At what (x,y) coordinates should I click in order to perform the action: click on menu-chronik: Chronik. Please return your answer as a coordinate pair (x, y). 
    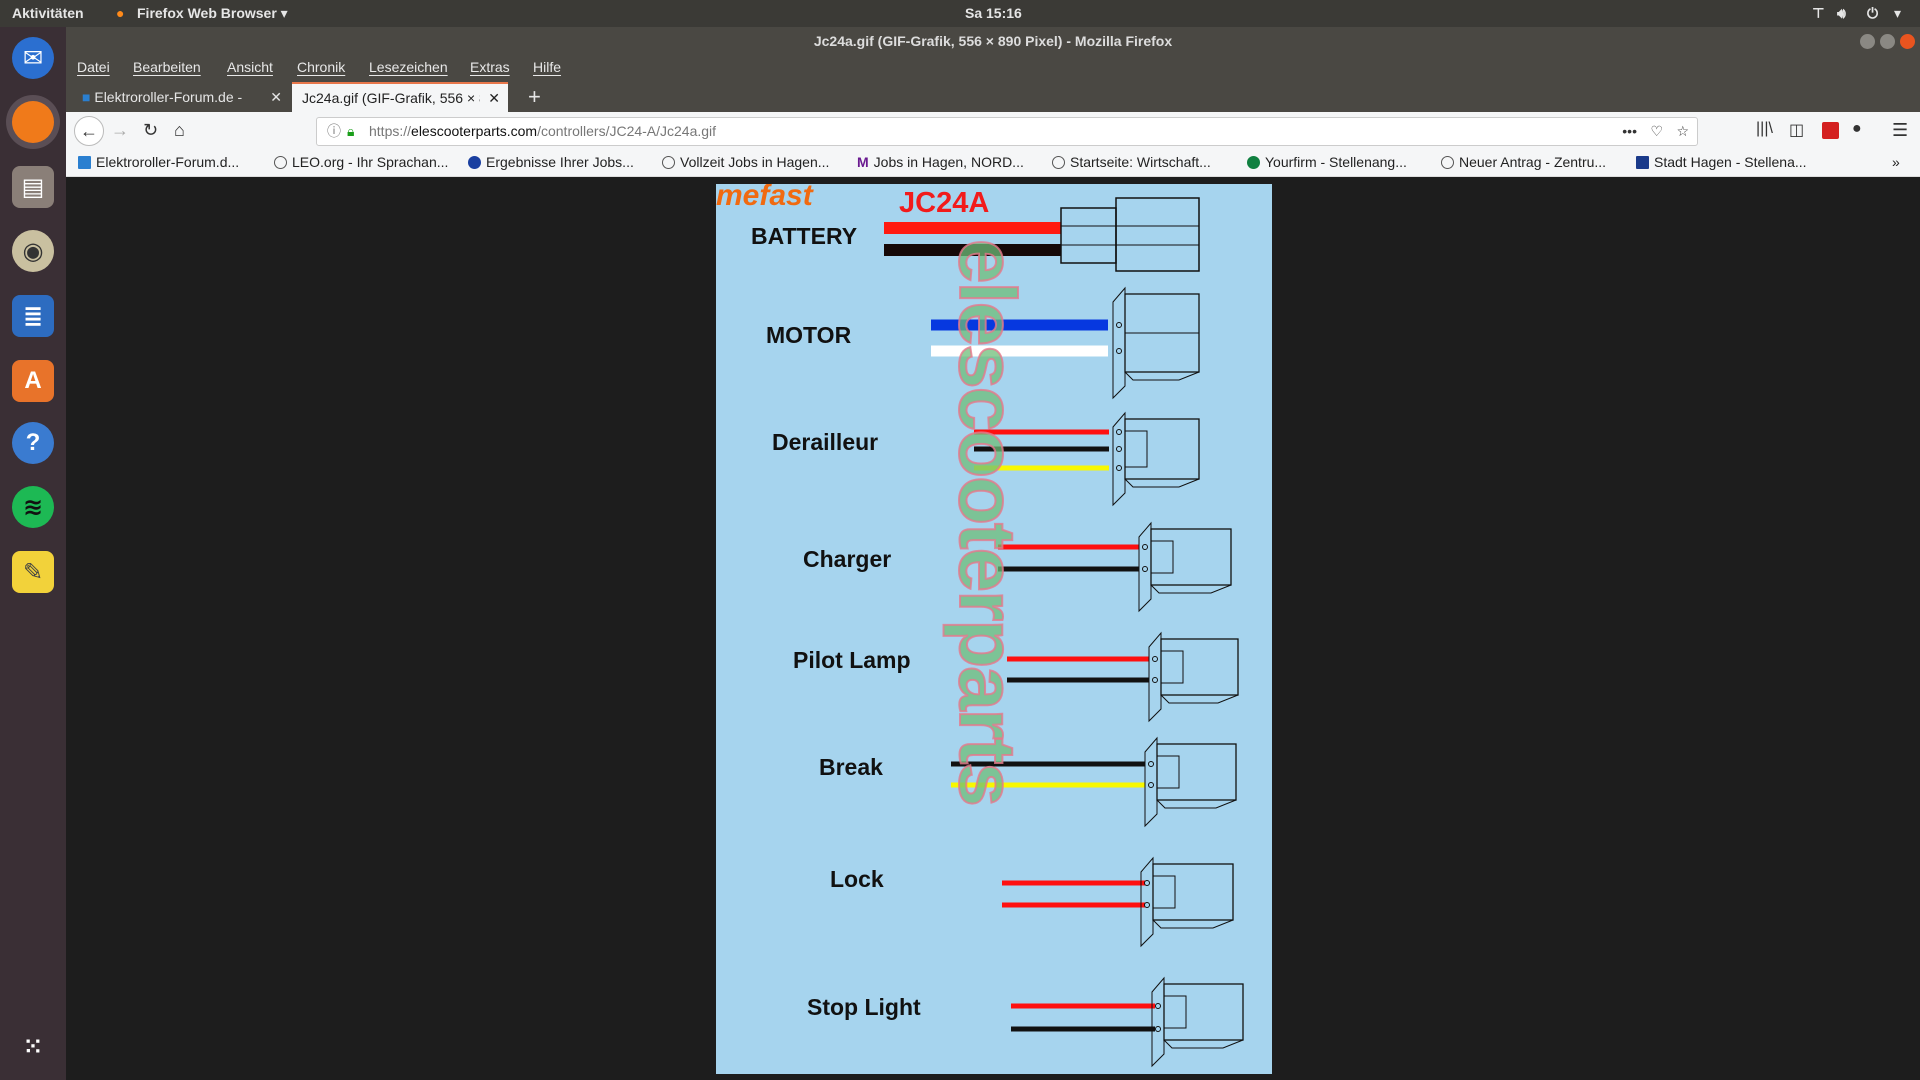
    Looking at the image, I should click on (321, 67).